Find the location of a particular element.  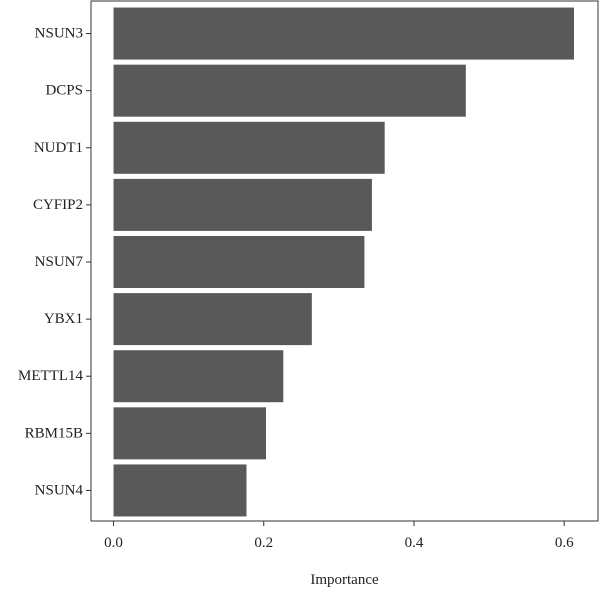

x-axis: 0.0 0.2 0.4 0.6 is located at coordinates (339, 536).